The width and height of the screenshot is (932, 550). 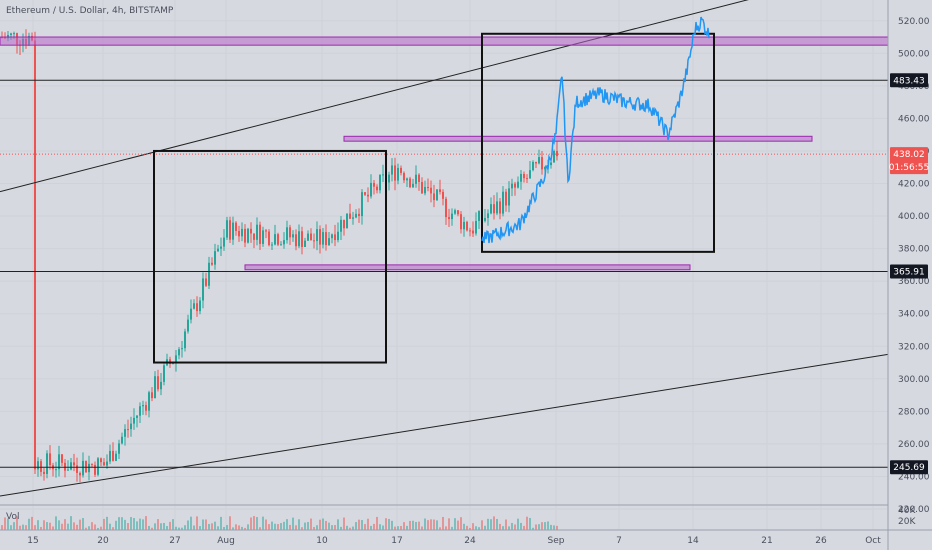 I want to click on x-axis: 15 20 27 Aug 10 17 24 Sep 7 14 21 26 Oct, so click(x=466, y=537).